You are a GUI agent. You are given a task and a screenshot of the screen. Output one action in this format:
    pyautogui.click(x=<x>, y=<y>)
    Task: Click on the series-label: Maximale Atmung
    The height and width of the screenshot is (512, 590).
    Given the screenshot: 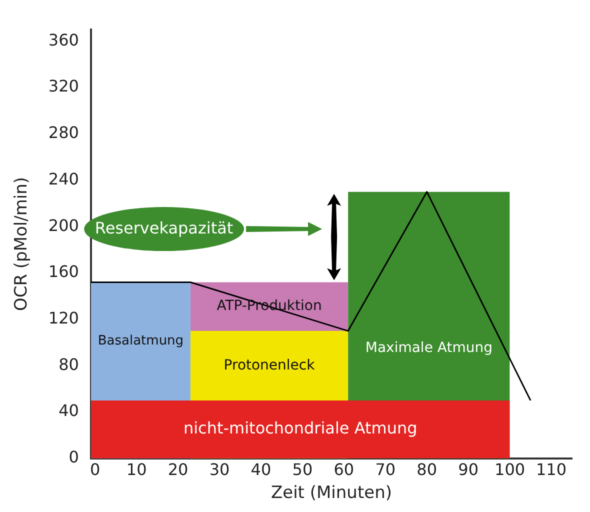 What is the action you would take?
    pyautogui.click(x=428, y=348)
    